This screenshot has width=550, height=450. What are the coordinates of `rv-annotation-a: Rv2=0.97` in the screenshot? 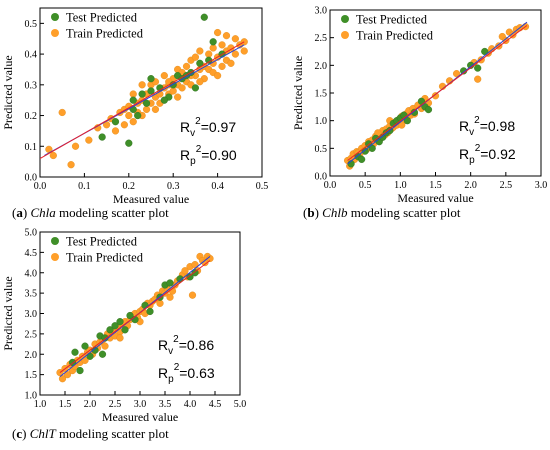 It's located at (208, 127).